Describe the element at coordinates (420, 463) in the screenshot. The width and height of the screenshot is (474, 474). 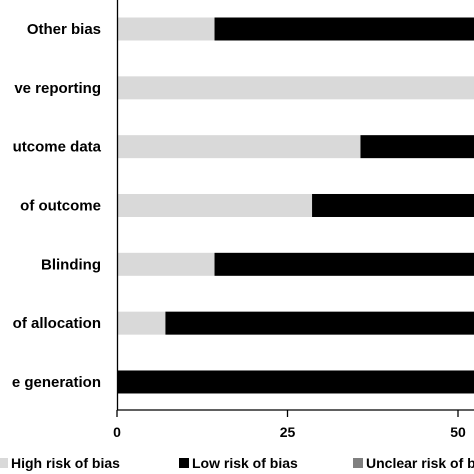
I see `legend-label-unclear-risk-of-bias: Unclear risk of bias` at that location.